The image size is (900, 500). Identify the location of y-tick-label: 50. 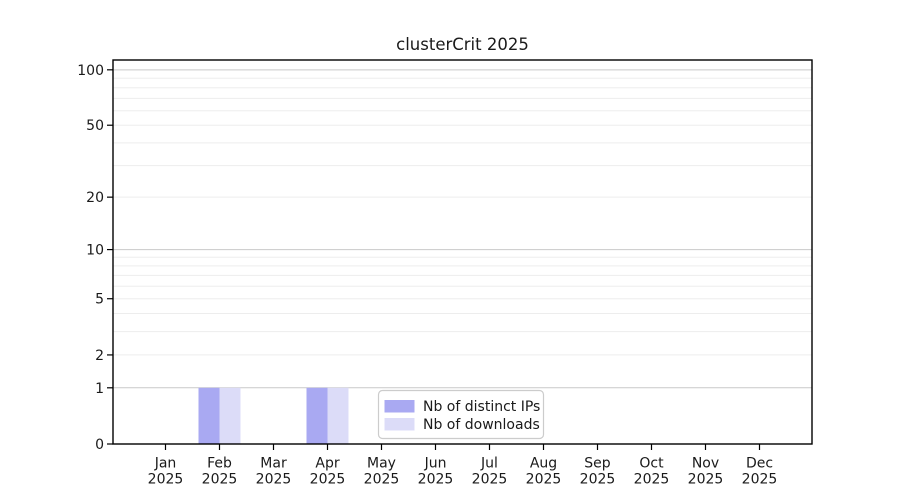
(95, 126).